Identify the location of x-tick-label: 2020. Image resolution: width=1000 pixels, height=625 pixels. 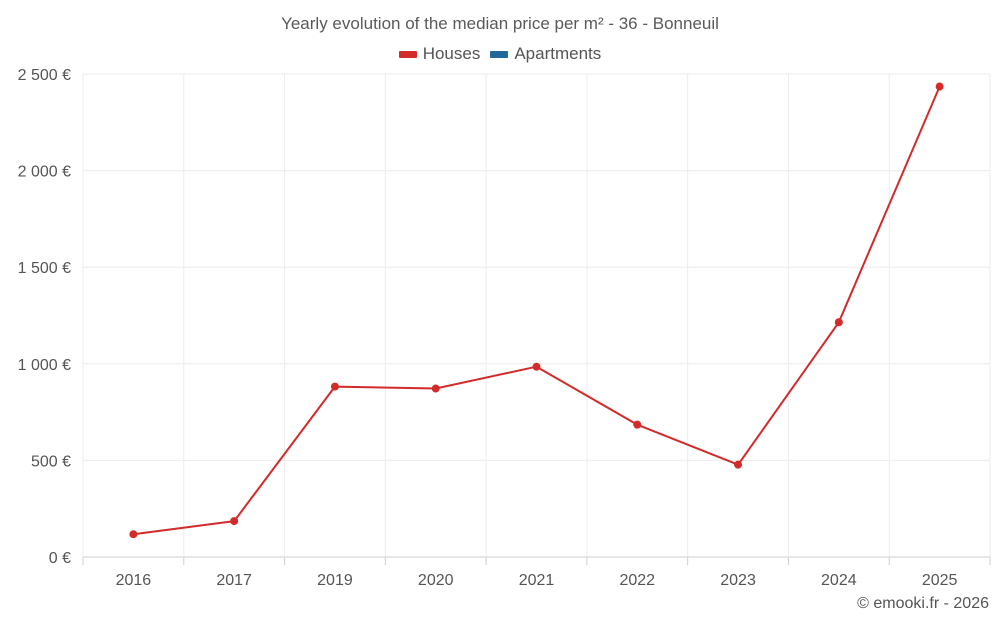
(436, 580).